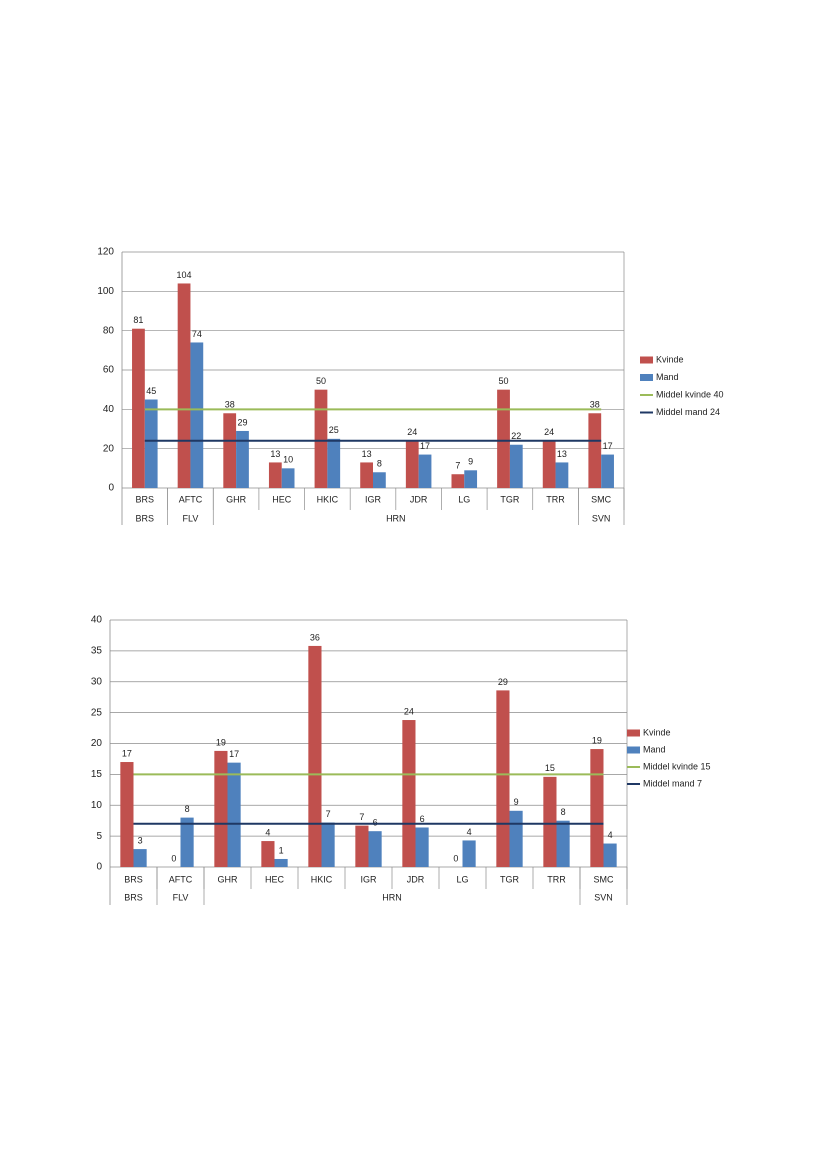 Image resolution: width=827 pixels, height=1174 pixels. What do you see at coordinates (373, 499) in the screenshot?
I see `x-tick-label: IGR` at bounding box center [373, 499].